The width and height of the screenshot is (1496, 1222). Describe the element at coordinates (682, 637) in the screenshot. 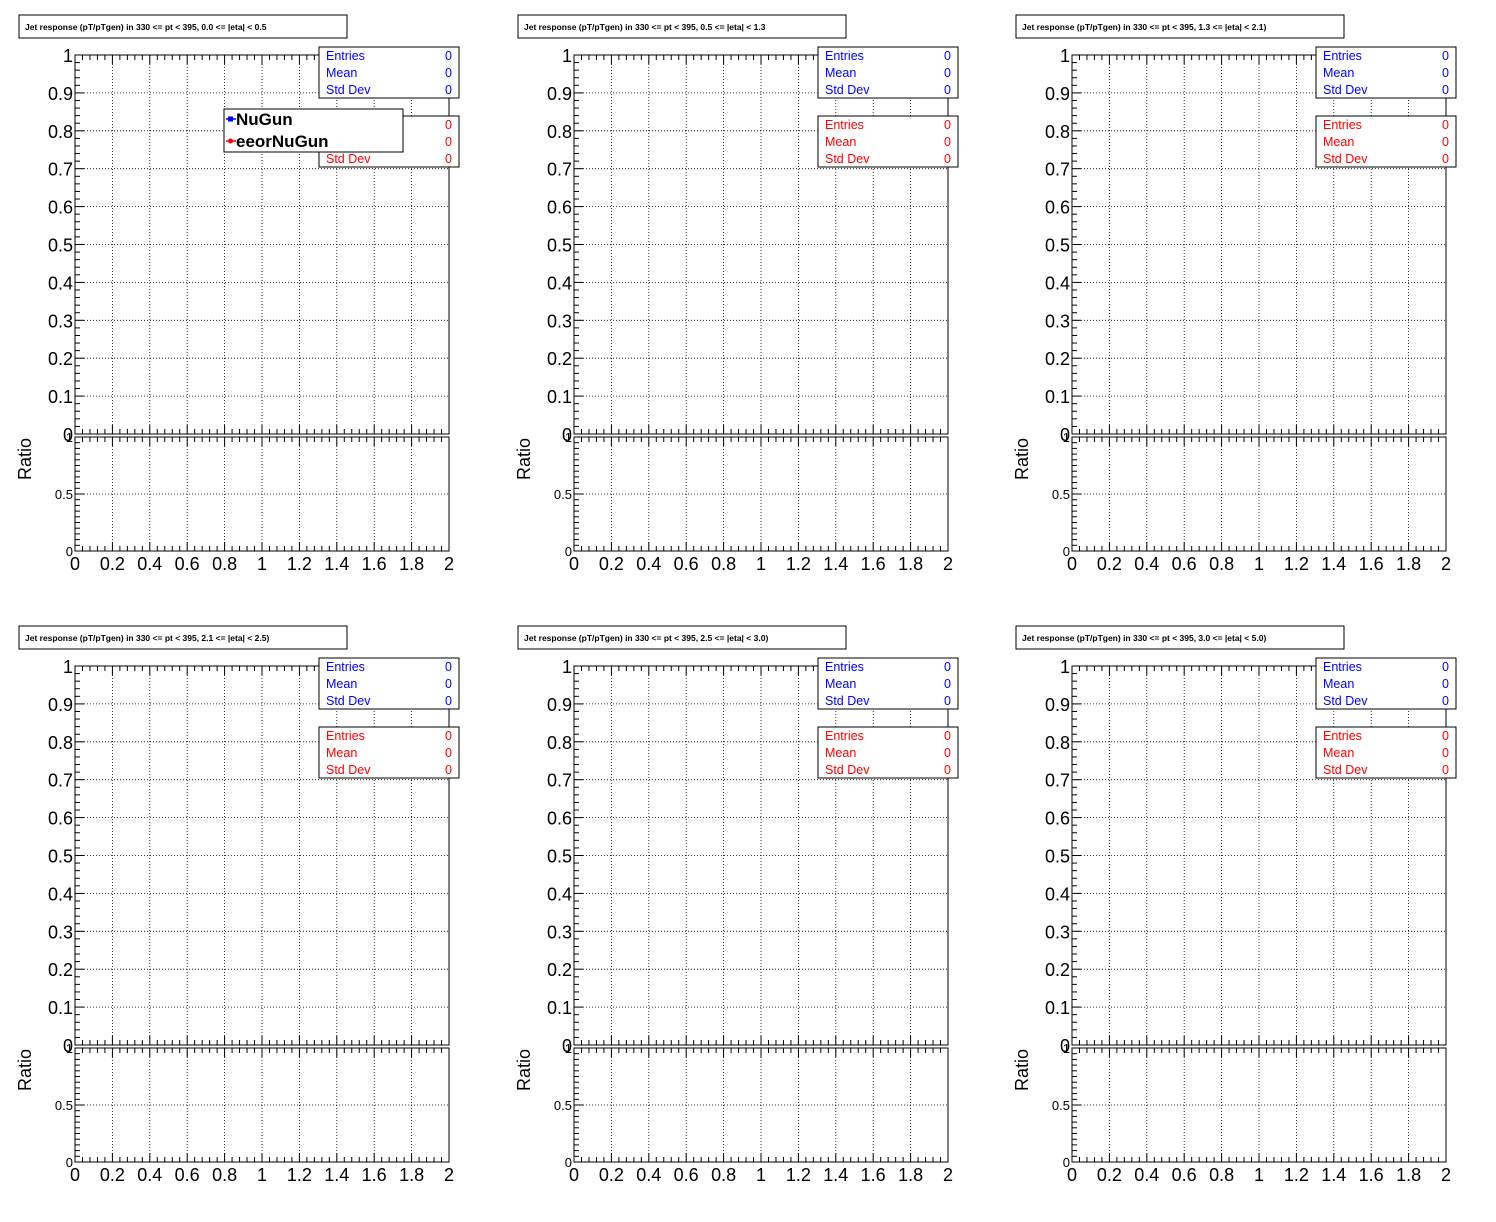

I see `title-box` at that location.